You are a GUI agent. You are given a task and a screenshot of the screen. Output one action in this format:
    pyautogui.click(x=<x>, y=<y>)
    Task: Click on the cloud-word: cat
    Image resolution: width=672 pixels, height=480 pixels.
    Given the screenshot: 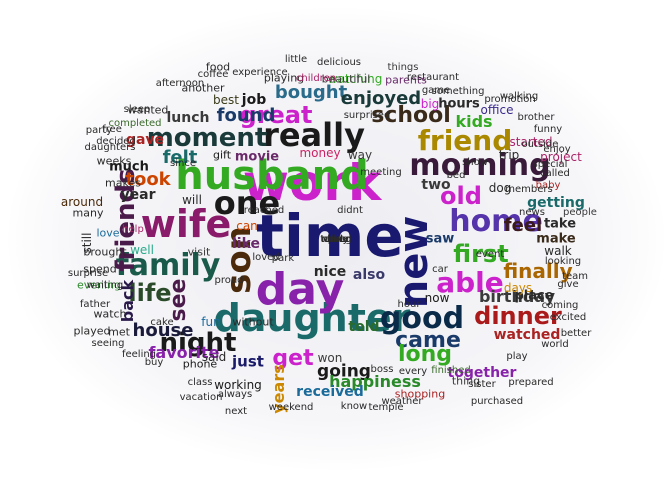 What is the action you would take?
    pyautogui.click(x=336, y=239)
    